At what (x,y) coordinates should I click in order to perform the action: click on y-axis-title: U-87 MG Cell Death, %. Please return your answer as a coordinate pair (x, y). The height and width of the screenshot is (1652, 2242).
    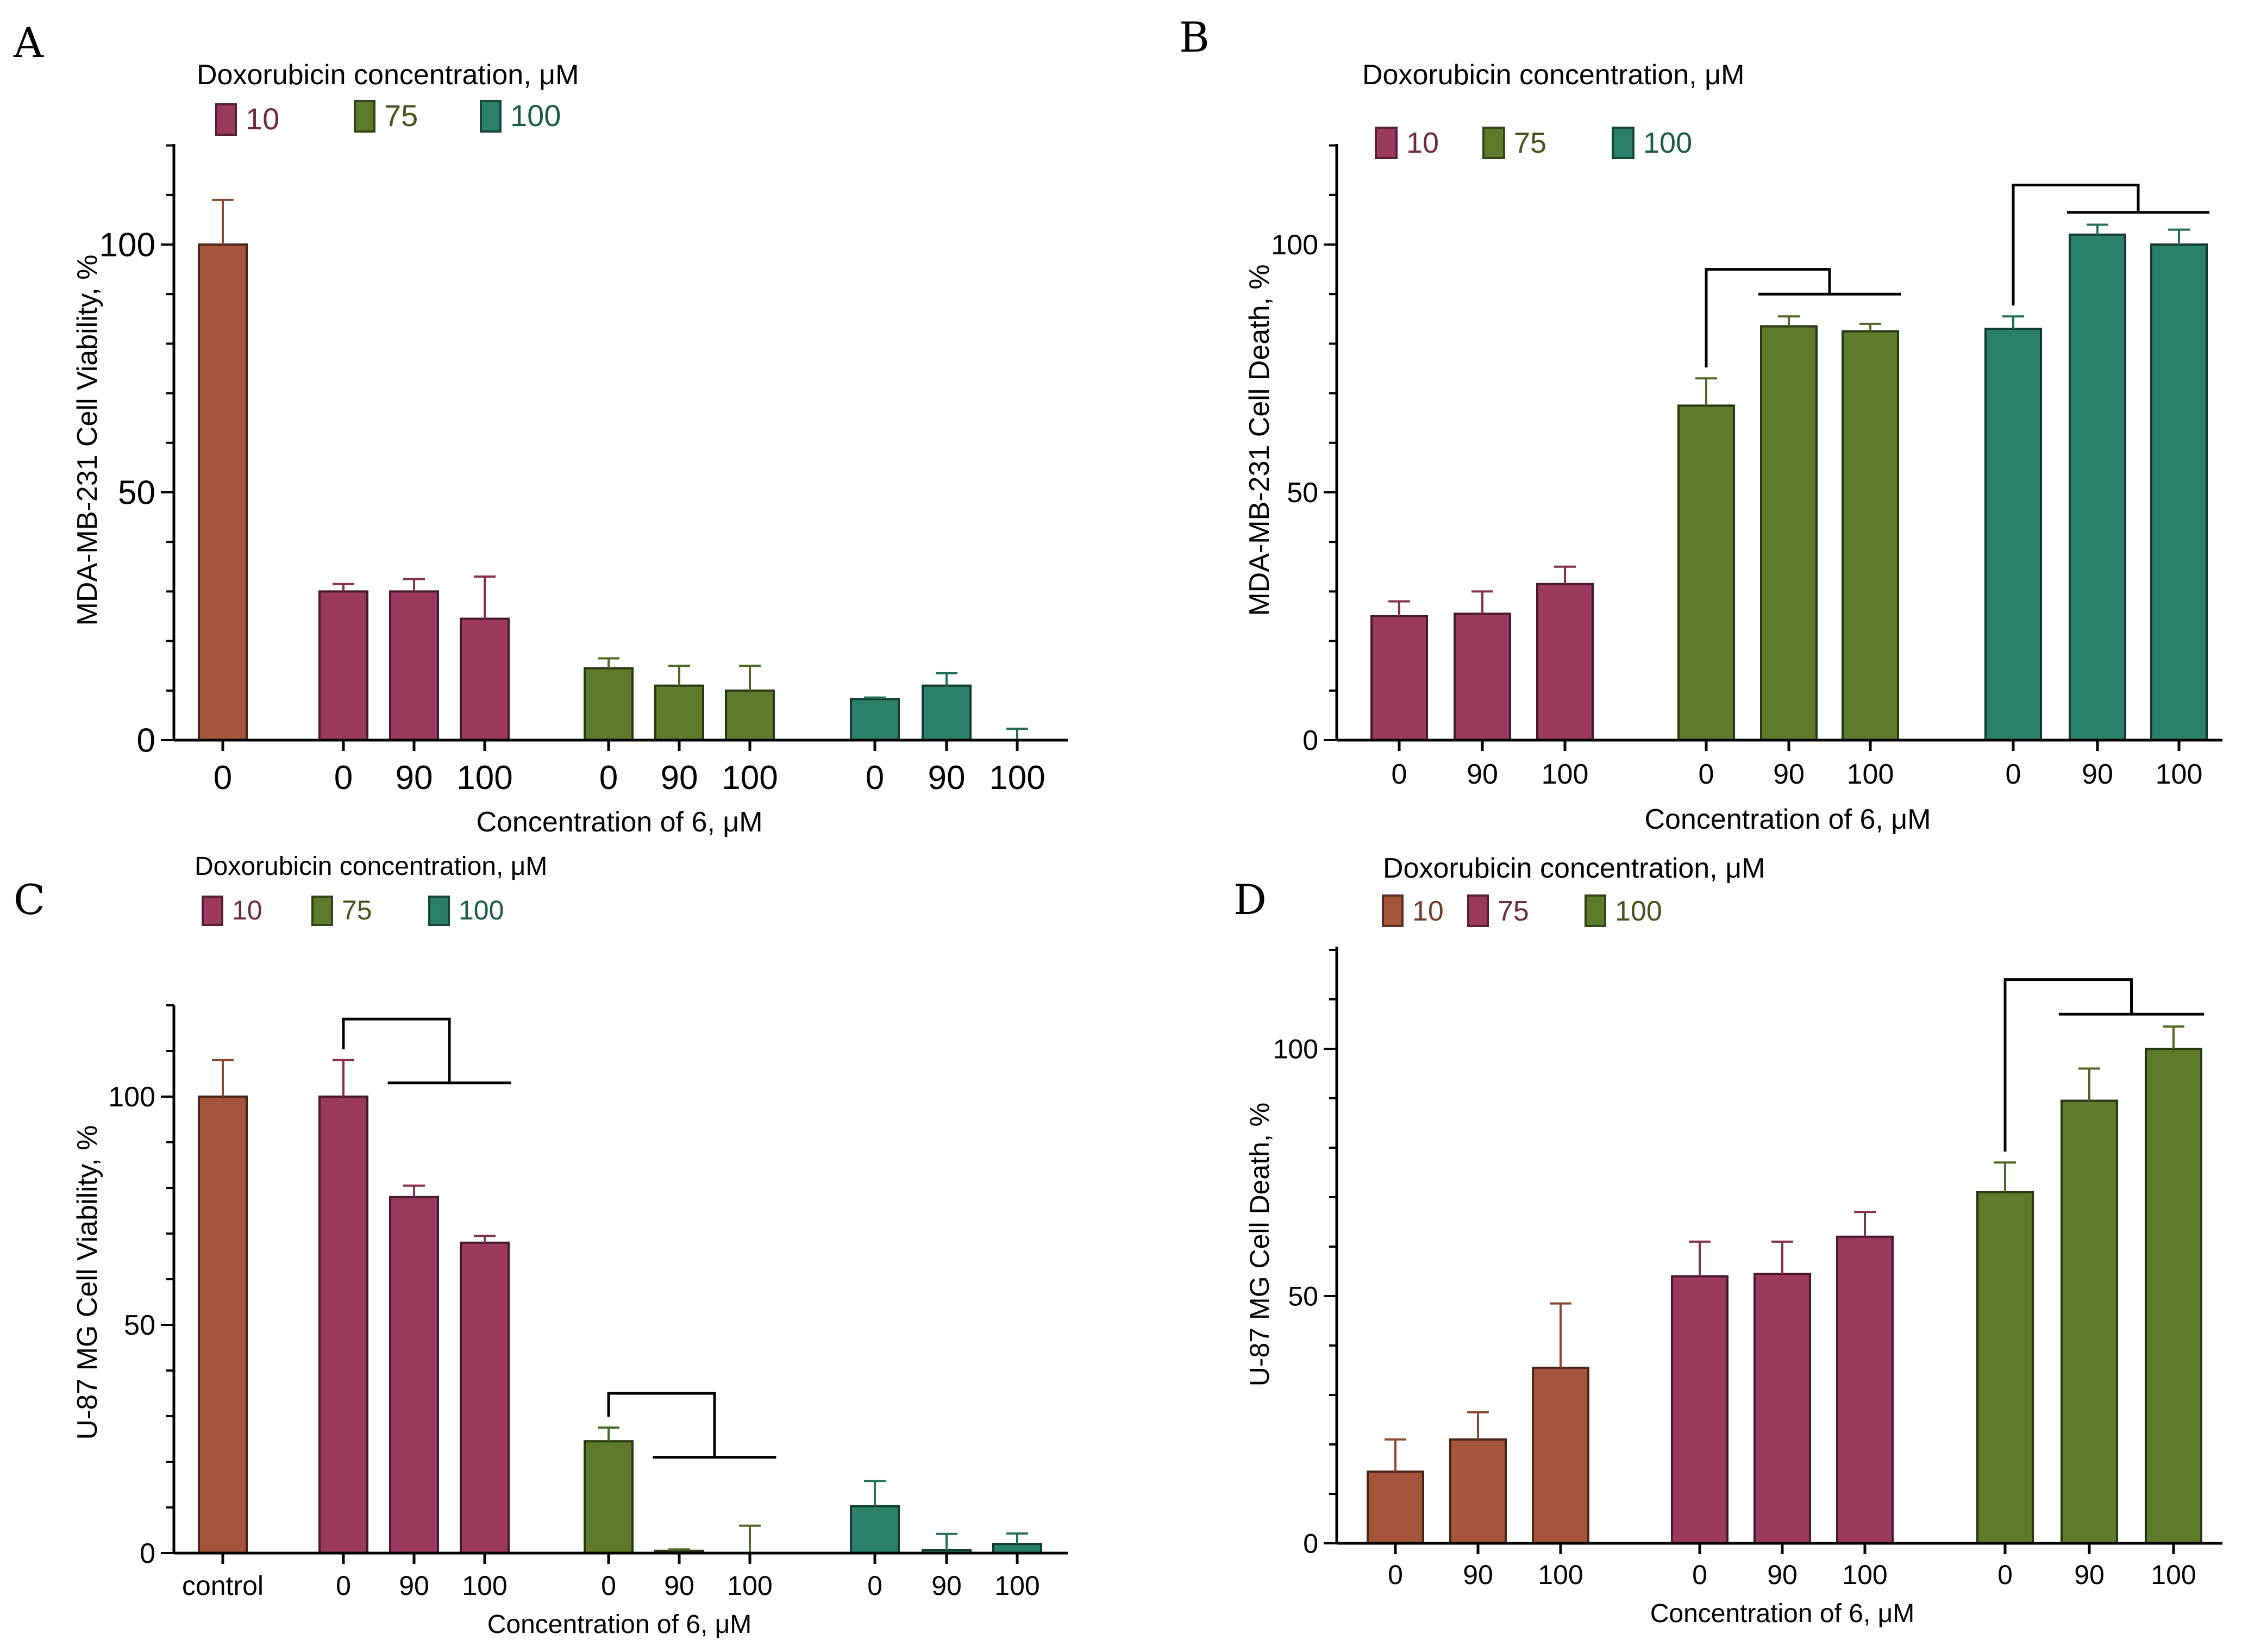
    Looking at the image, I should click on (1259, 1244).